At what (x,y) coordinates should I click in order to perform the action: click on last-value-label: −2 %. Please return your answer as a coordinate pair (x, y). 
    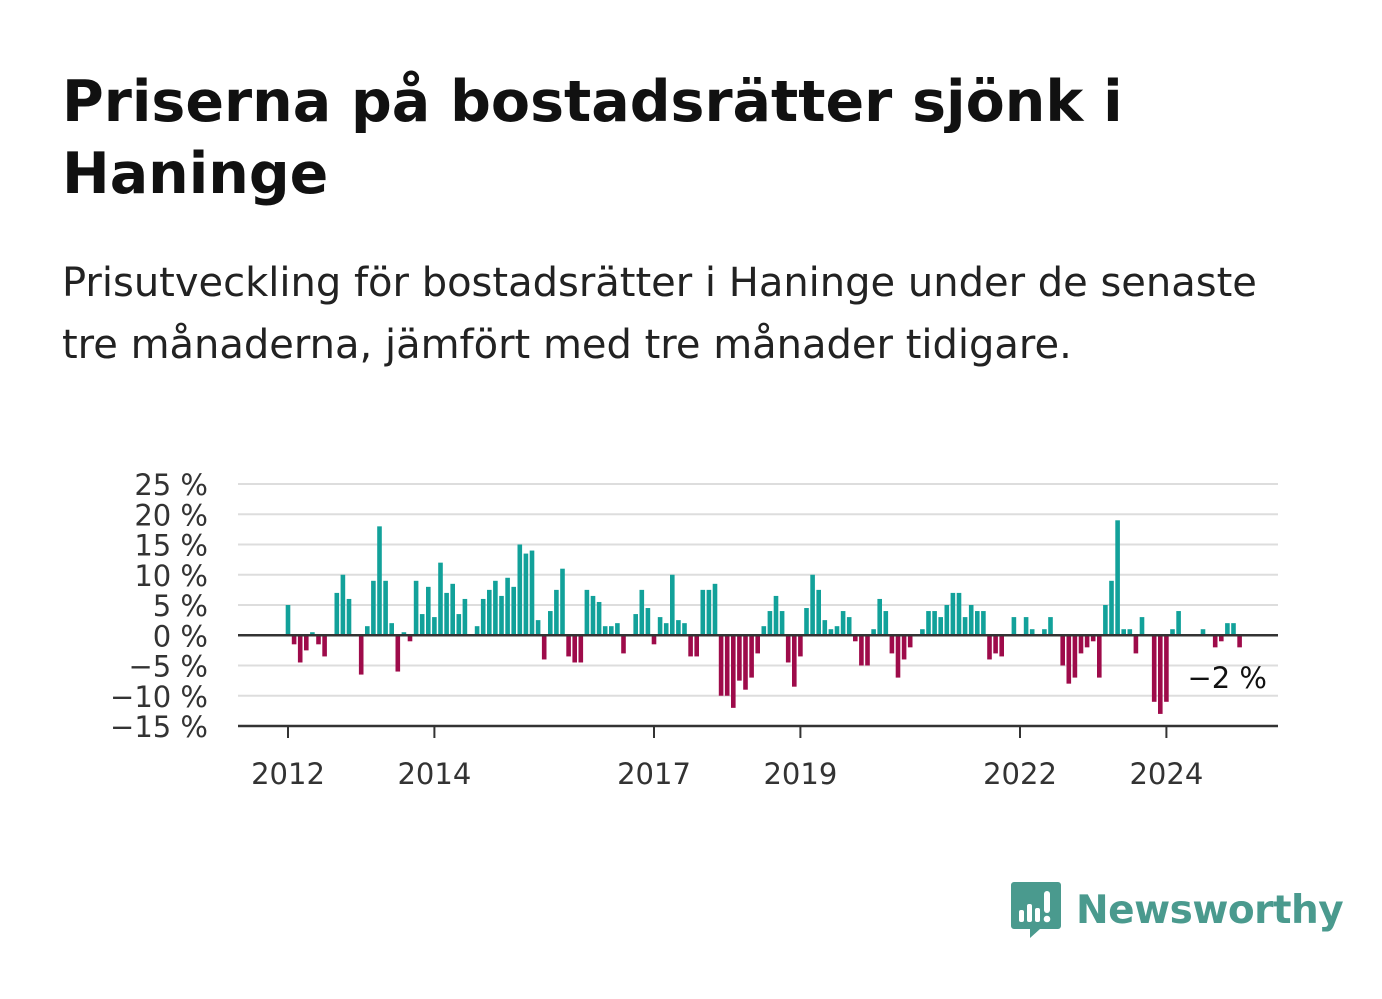
    Looking at the image, I should click on (1227, 678).